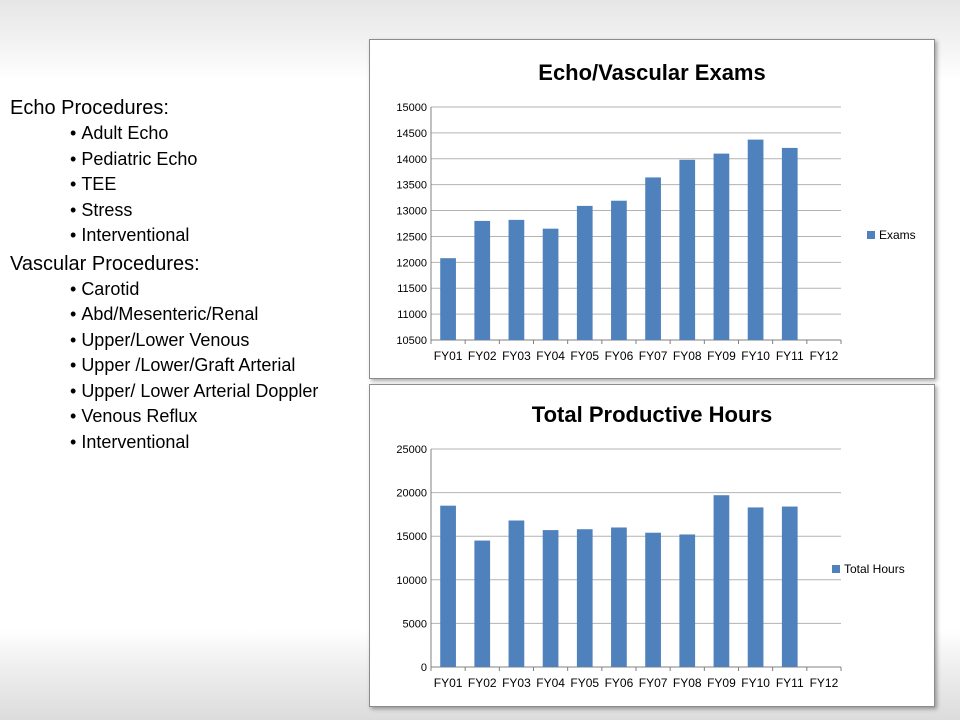  I want to click on y-tick-label: 0, so click(424, 668).